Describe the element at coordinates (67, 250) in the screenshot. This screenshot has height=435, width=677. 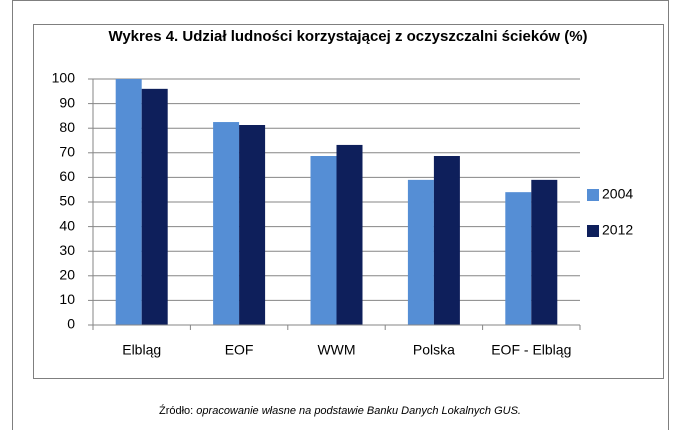
I see `y-tick-label: 30` at that location.